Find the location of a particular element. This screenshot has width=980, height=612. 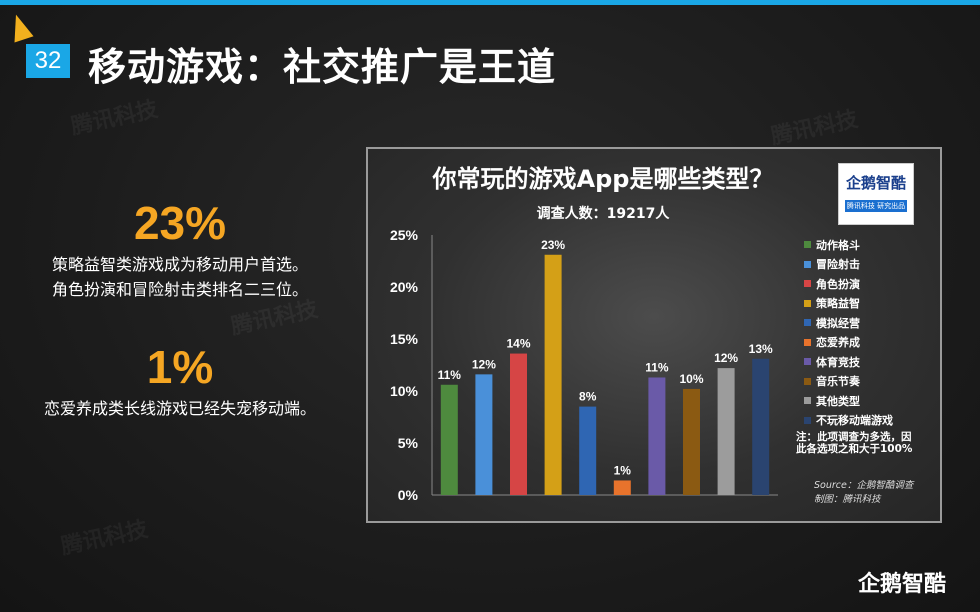

stat-line: 策略益智类游戏成为移动用户首选。 is located at coordinates (179, 264).